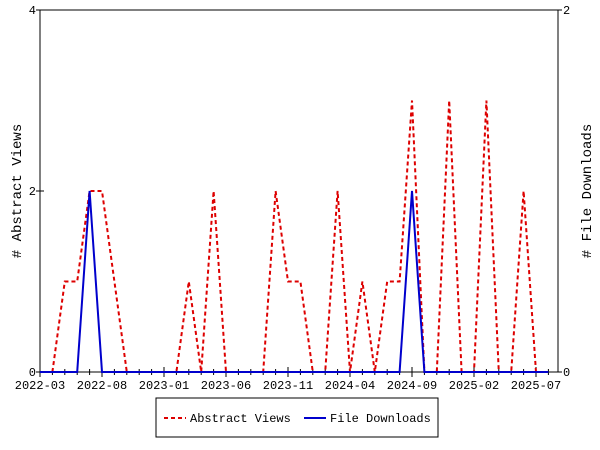 Image resolution: width=600 pixels, height=450 pixels. Describe the element at coordinates (297, 417) in the screenshot. I see `legend: Abstract Views File Downloads` at that location.